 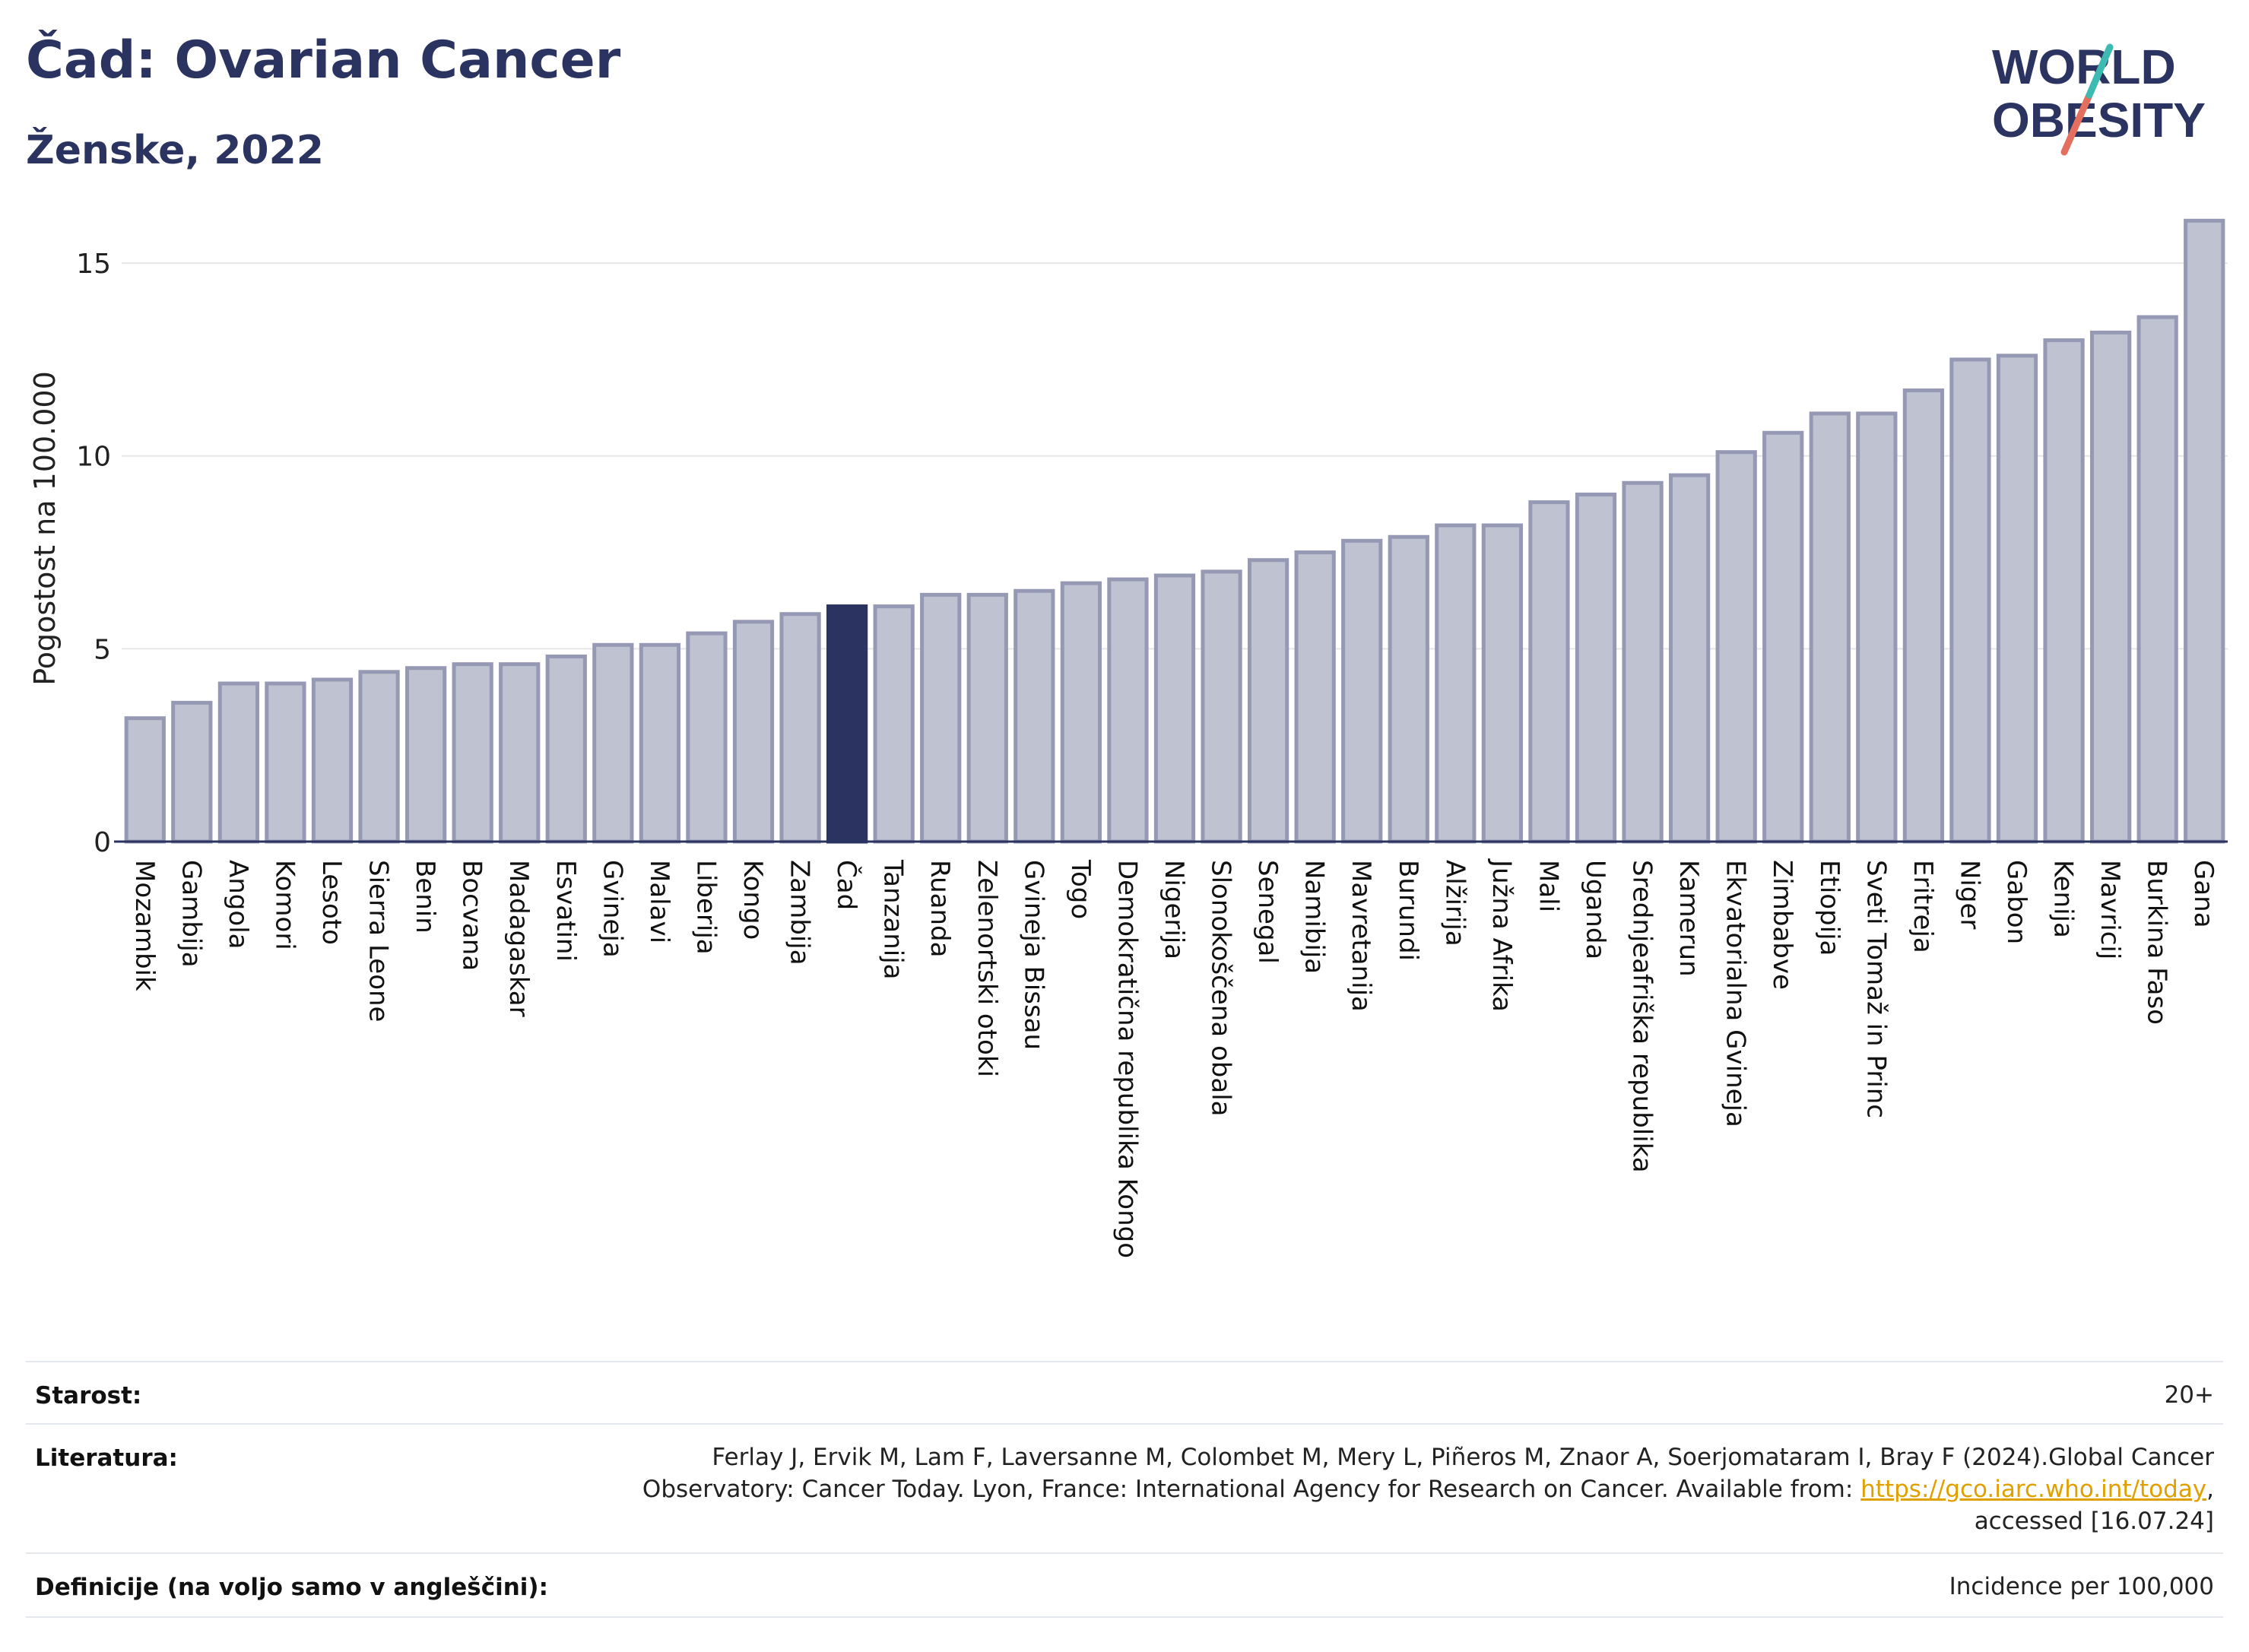 What do you see at coordinates (1081, 712) in the screenshot?
I see `bar-togo` at bounding box center [1081, 712].